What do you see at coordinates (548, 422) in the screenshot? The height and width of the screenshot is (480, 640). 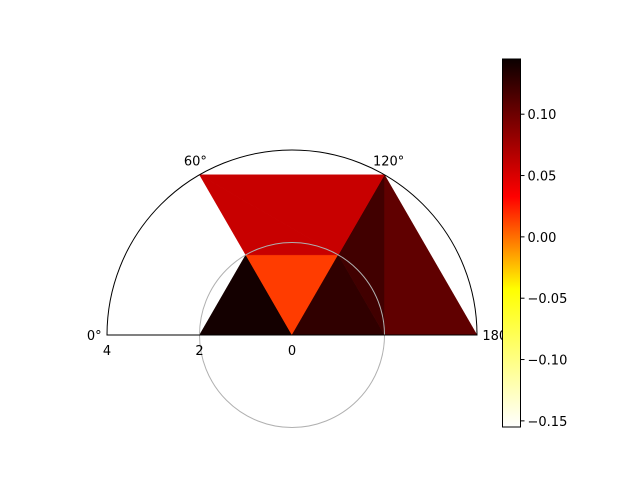 I see `colorbar-tick-label: −0.15` at bounding box center [548, 422].